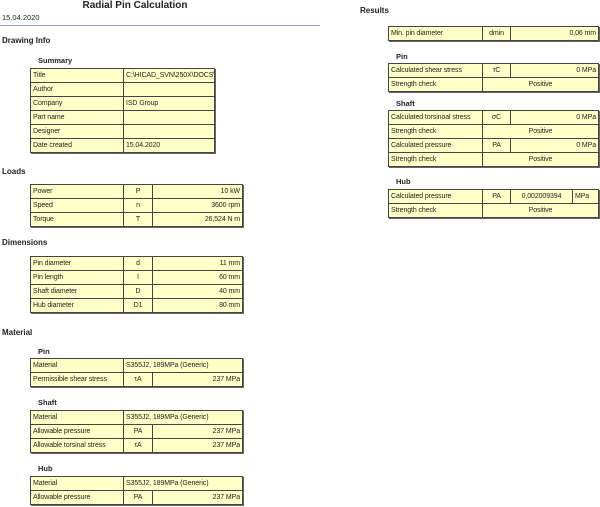 The height and width of the screenshot is (507, 600). I want to click on row-symbol: τC, so click(496, 70).